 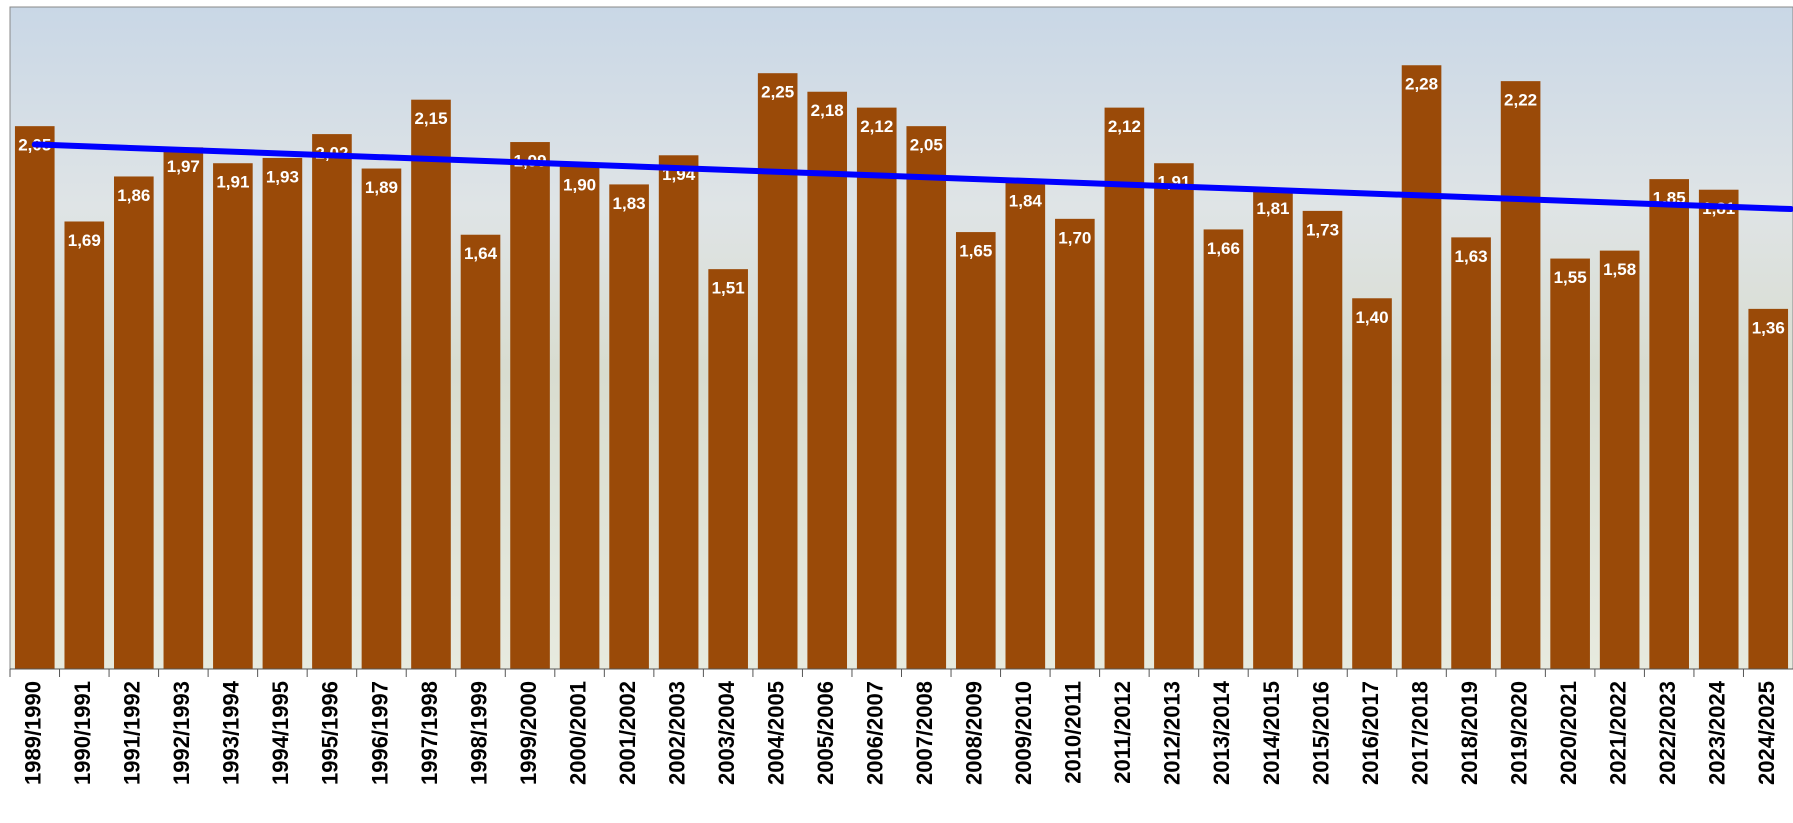 What do you see at coordinates (728, 288) in the screenshot?
I see `value-label: 1,51` at bounding box center [728, 288].